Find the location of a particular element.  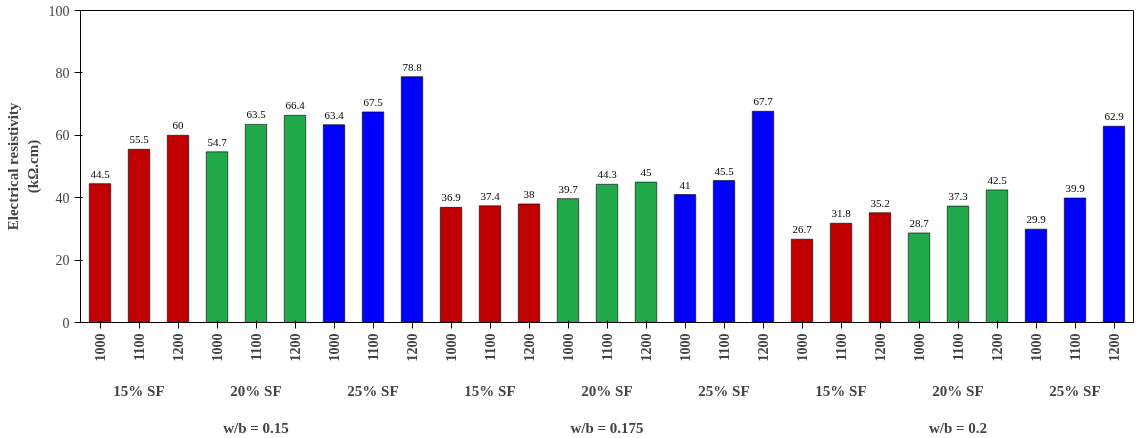

data-label: 45.5 is located at coordinates (724, 170).